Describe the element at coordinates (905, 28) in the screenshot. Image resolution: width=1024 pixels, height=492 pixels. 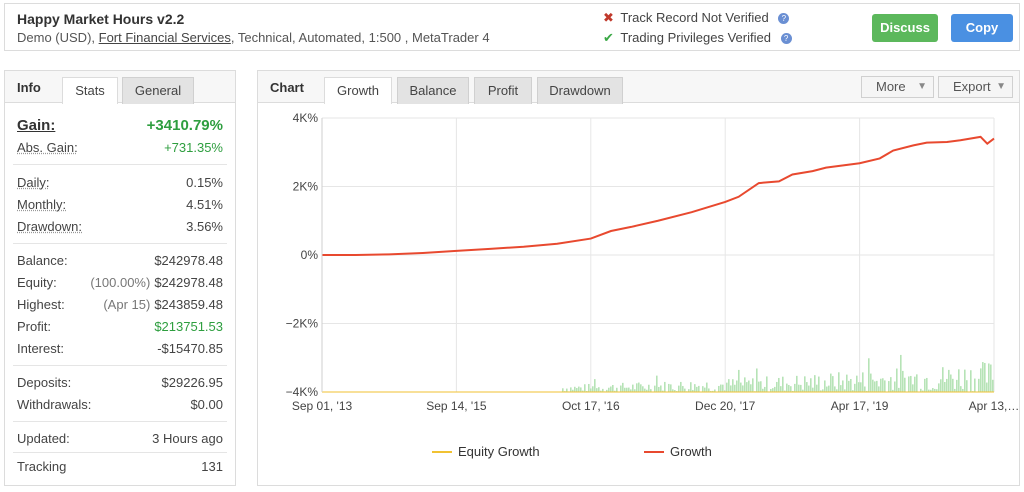
I see `discuss-button: Discuss` at that location.